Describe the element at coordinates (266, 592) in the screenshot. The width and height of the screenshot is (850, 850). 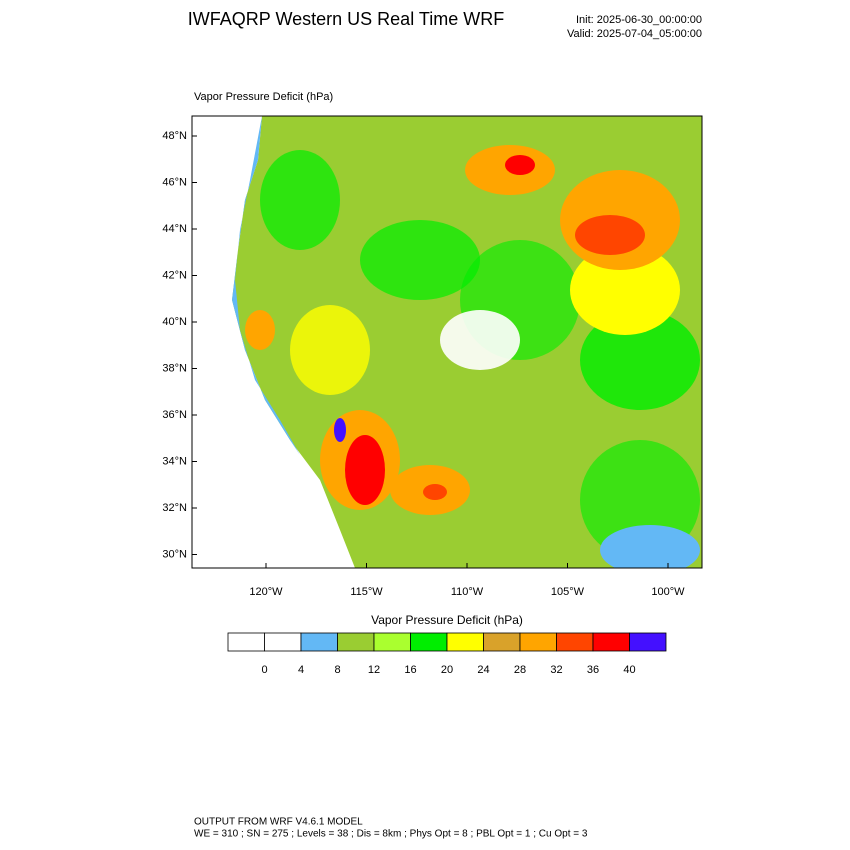
I see `lon-label: 120°W` at that location.